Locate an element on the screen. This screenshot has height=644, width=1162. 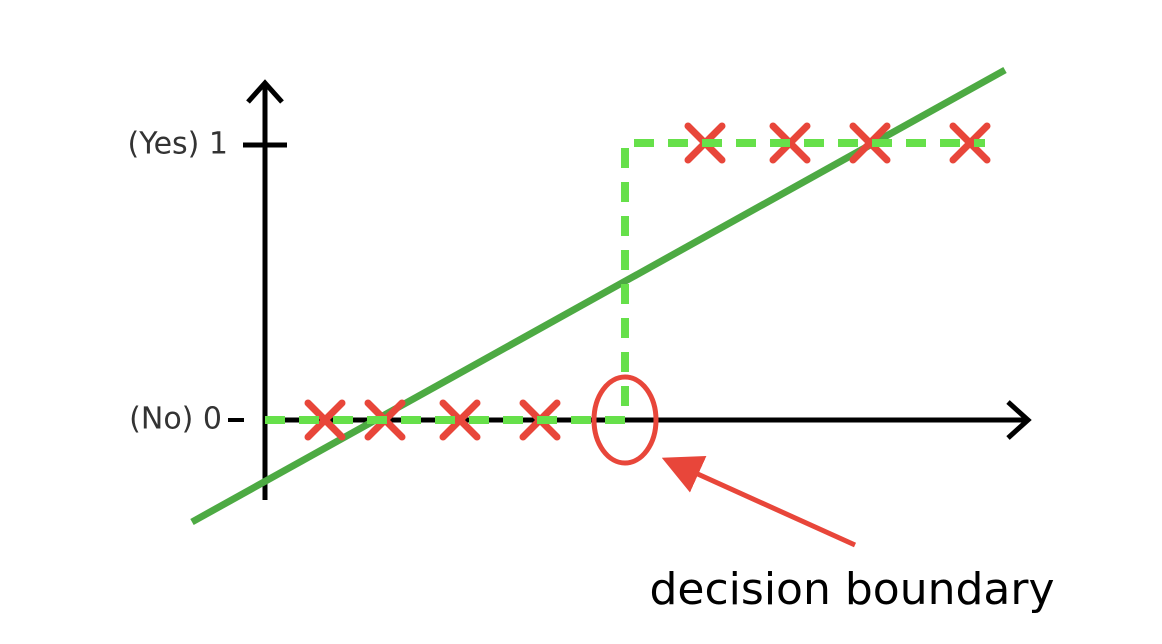
label-yes: (Yes) 1 is located at coordinates (178, 144).